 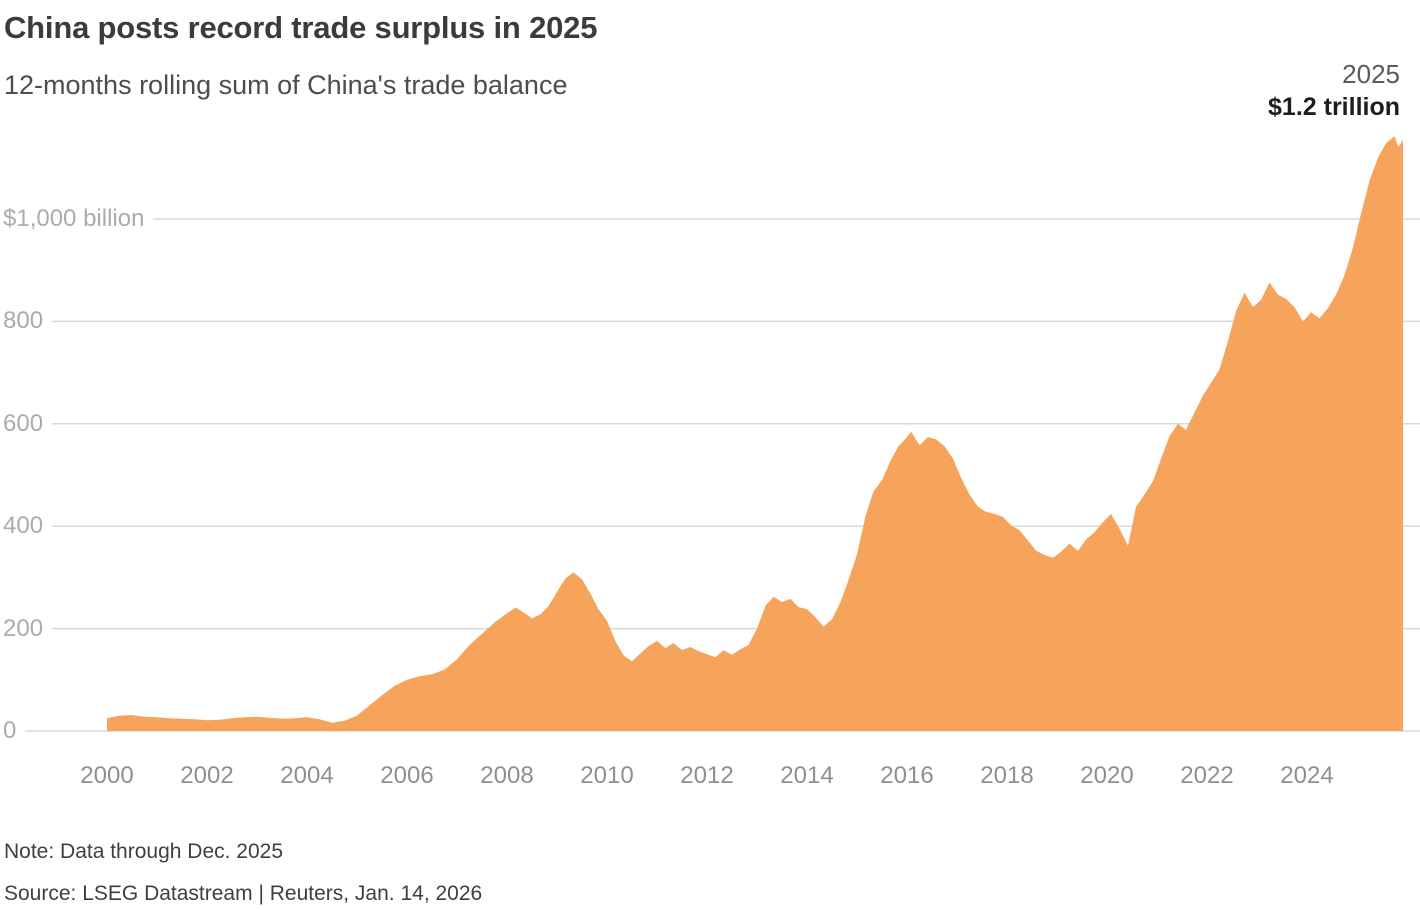 What do you see at coordinates (607, 775) in the screenshot?
I see `x-tick-label: 2010` at bounding box center [607, 775].